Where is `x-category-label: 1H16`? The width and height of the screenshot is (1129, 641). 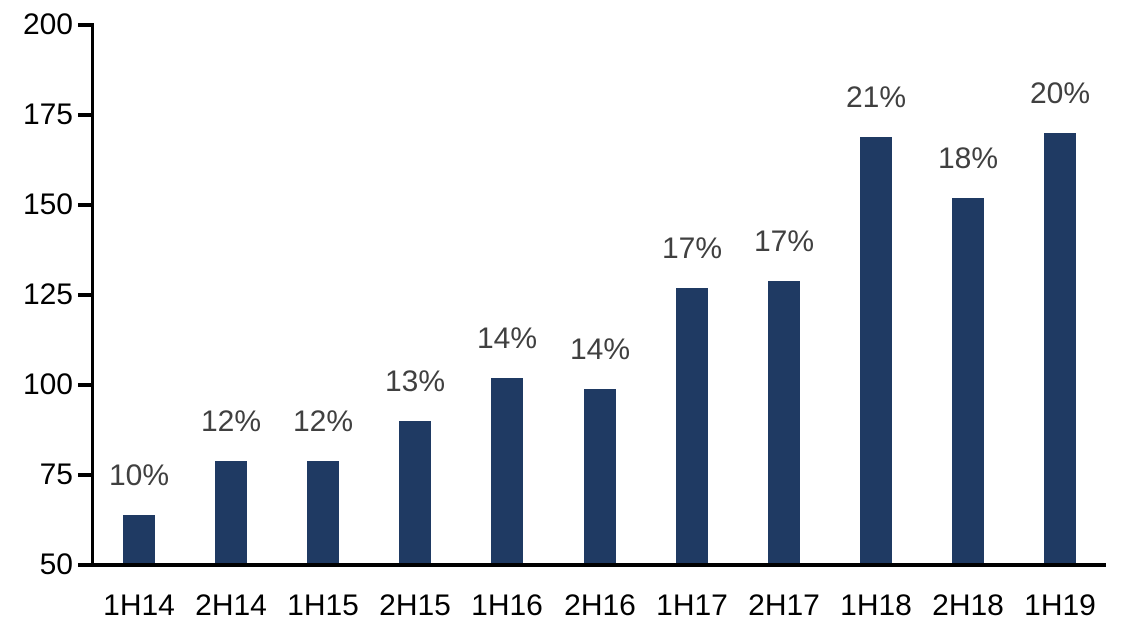 x-category-label: 1H16 is located at coordinates (507, 605).